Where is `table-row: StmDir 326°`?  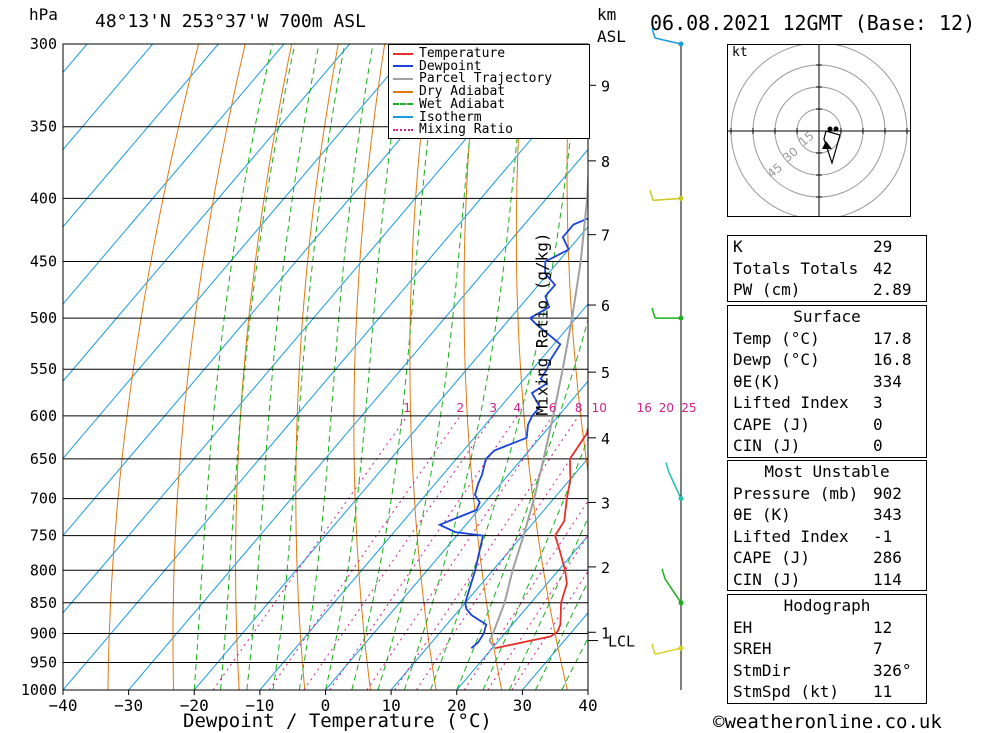
table-row: StmDir 326° is located at coordinates (827, 671).